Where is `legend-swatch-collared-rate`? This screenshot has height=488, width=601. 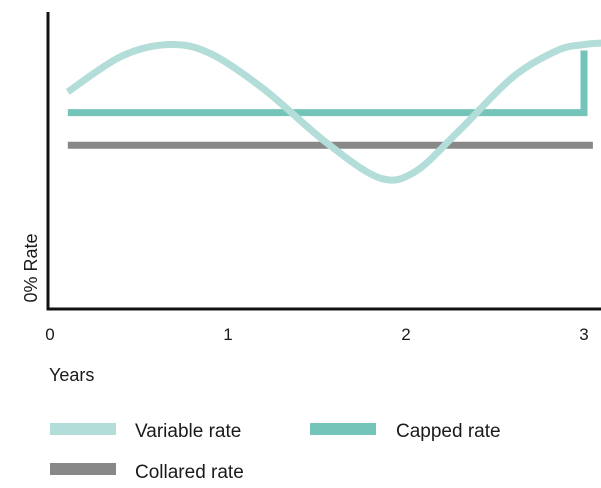 legend-swatch-collared-rate is located at coordinates (83, 469).